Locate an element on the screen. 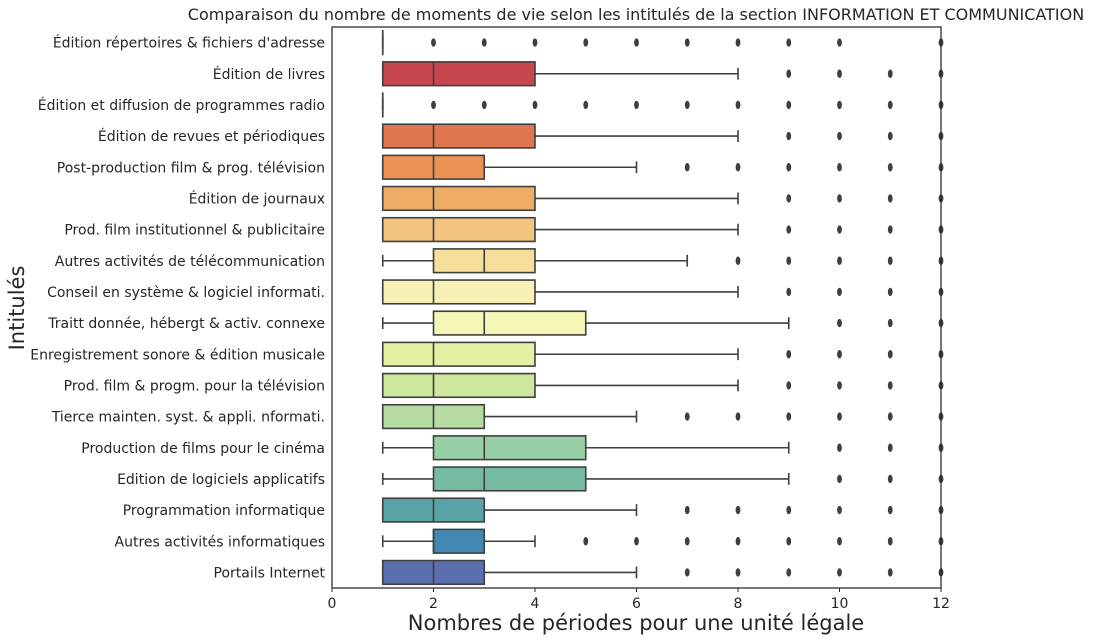 This screenshot has height=640, width=1094. category-label: Autres activités de télécommunication is located at coordinates (190, 262).